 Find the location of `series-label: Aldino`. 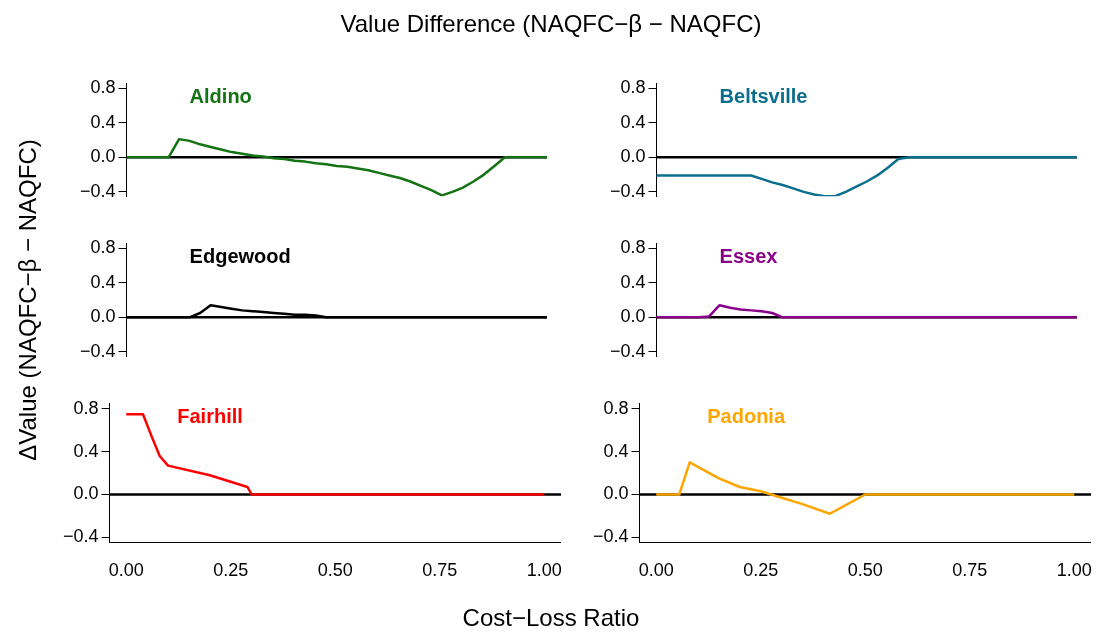

series-label: Aldino is located at coordinates (220, 96).